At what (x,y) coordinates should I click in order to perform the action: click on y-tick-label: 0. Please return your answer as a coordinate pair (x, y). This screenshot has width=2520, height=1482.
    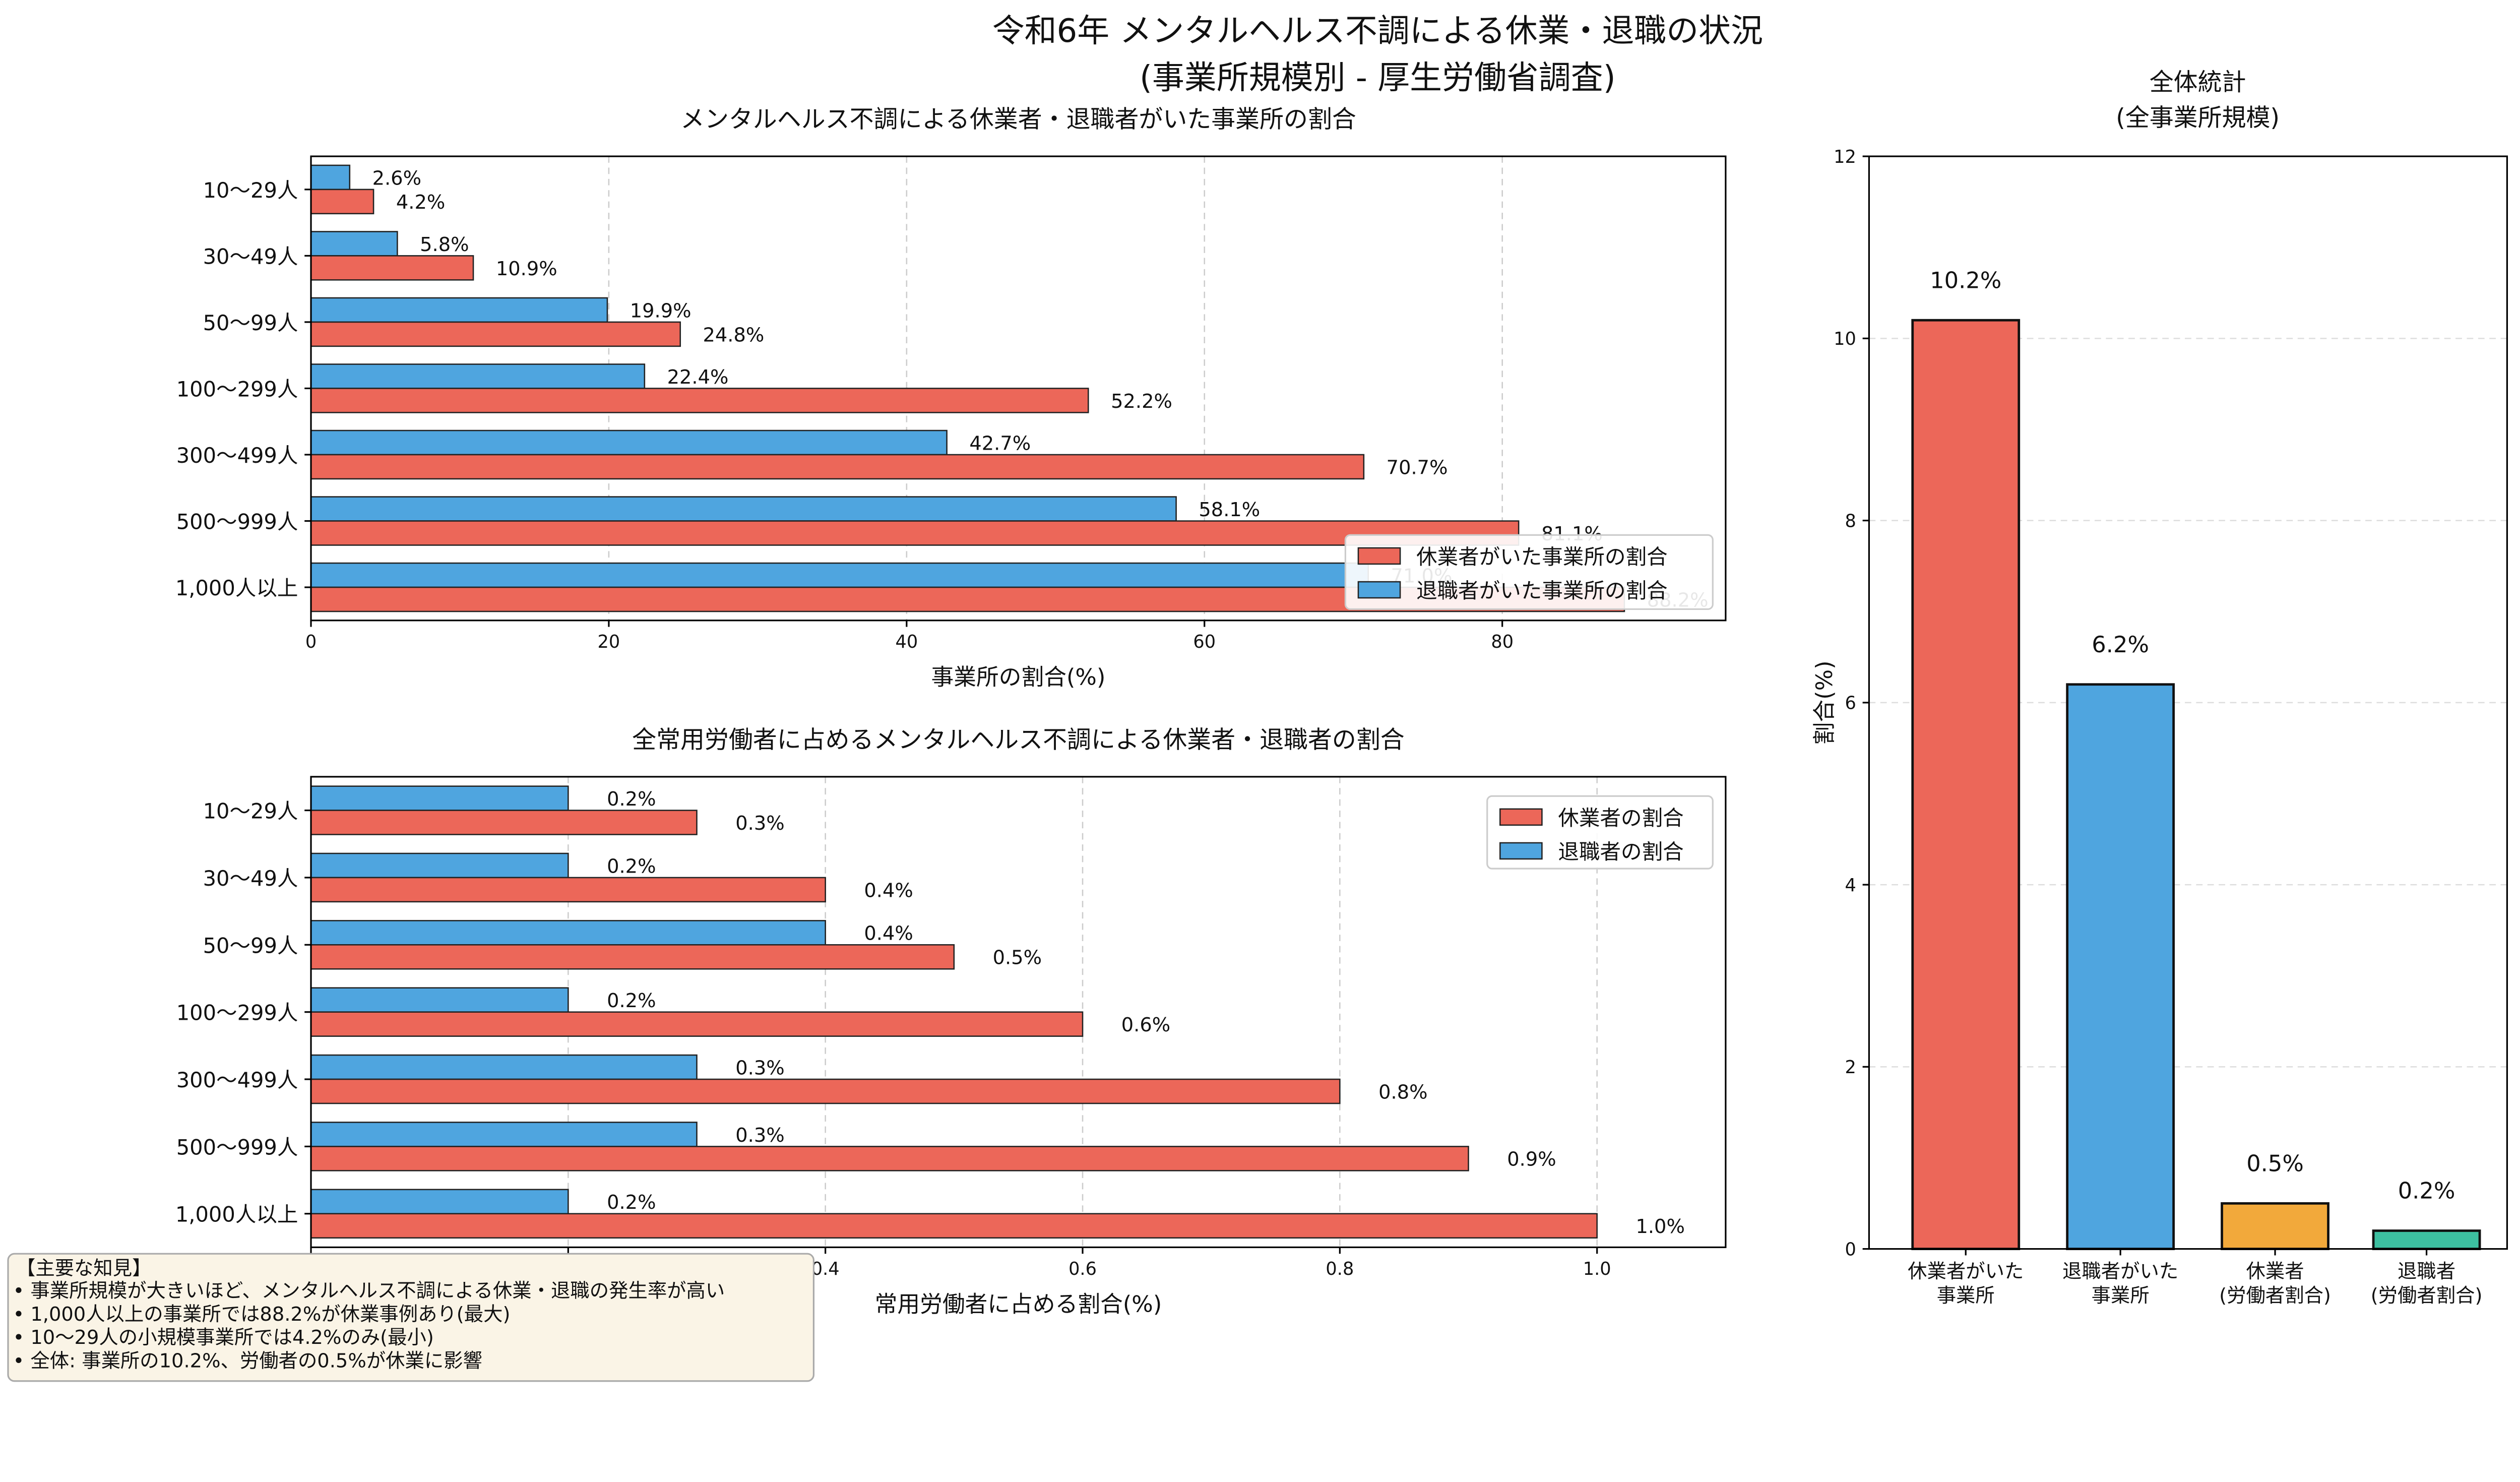
    Looking at the image, I should click on (1850, 1250).